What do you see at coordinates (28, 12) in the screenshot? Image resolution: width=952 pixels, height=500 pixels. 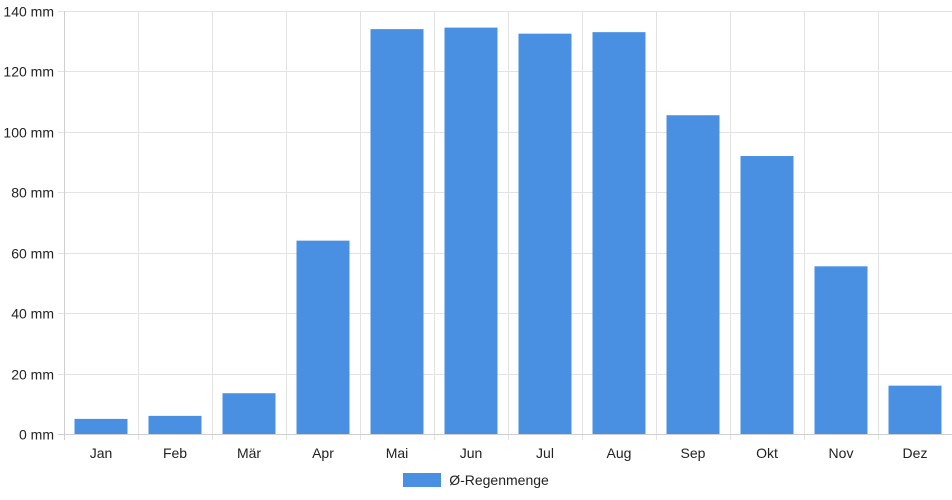 I see `y-tick-label: 140 mm` at bounding box center [28, 12].